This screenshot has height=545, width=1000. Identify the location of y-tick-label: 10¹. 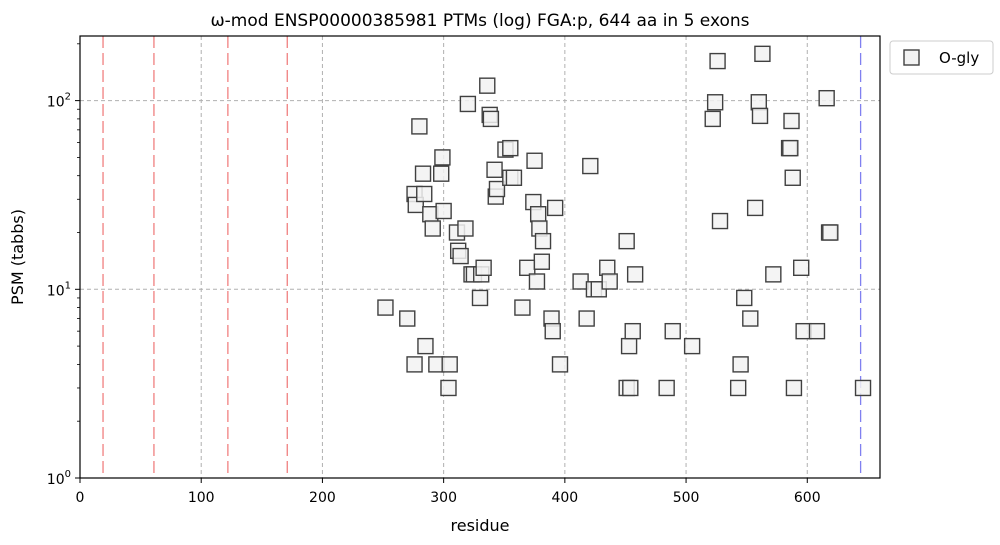
(59, 289).